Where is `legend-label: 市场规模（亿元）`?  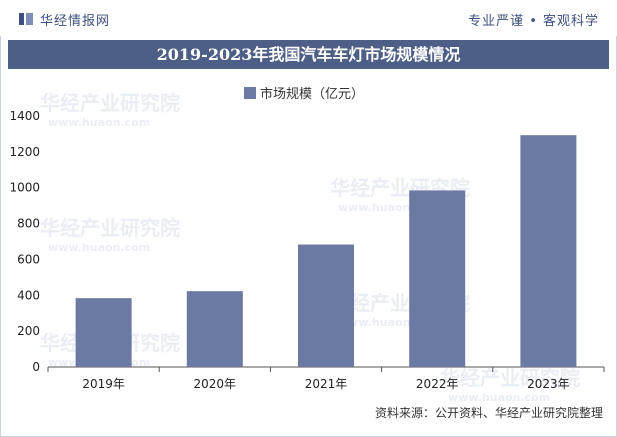 legend-label: 市场规模（亿元） is located at coordinates (312, 94).